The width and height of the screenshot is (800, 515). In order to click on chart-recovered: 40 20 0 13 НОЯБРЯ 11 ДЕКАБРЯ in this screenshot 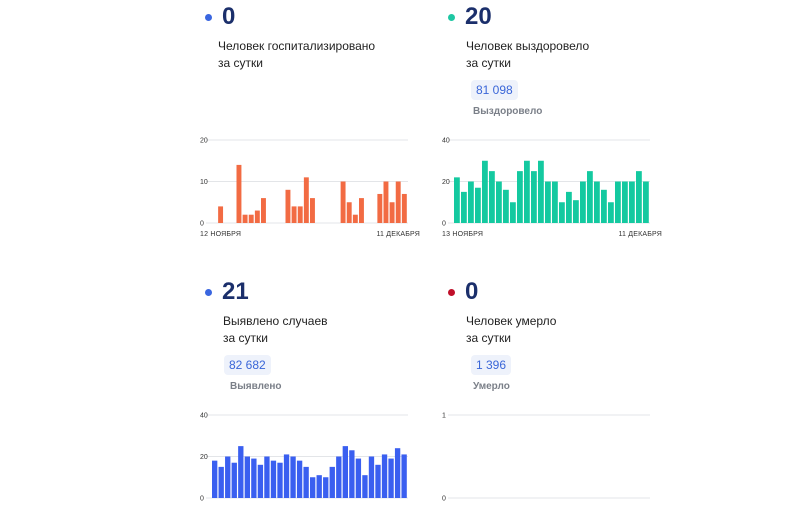, I will do `click(552, 185)`.